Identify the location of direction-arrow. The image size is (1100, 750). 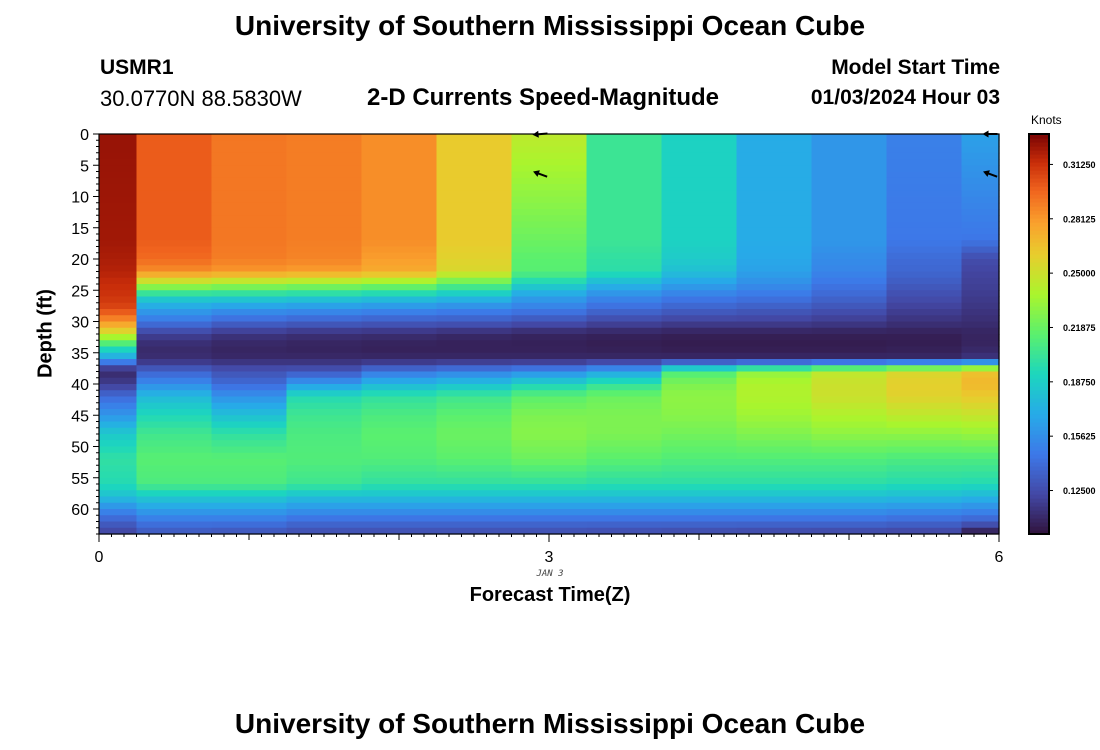
(540, 174).